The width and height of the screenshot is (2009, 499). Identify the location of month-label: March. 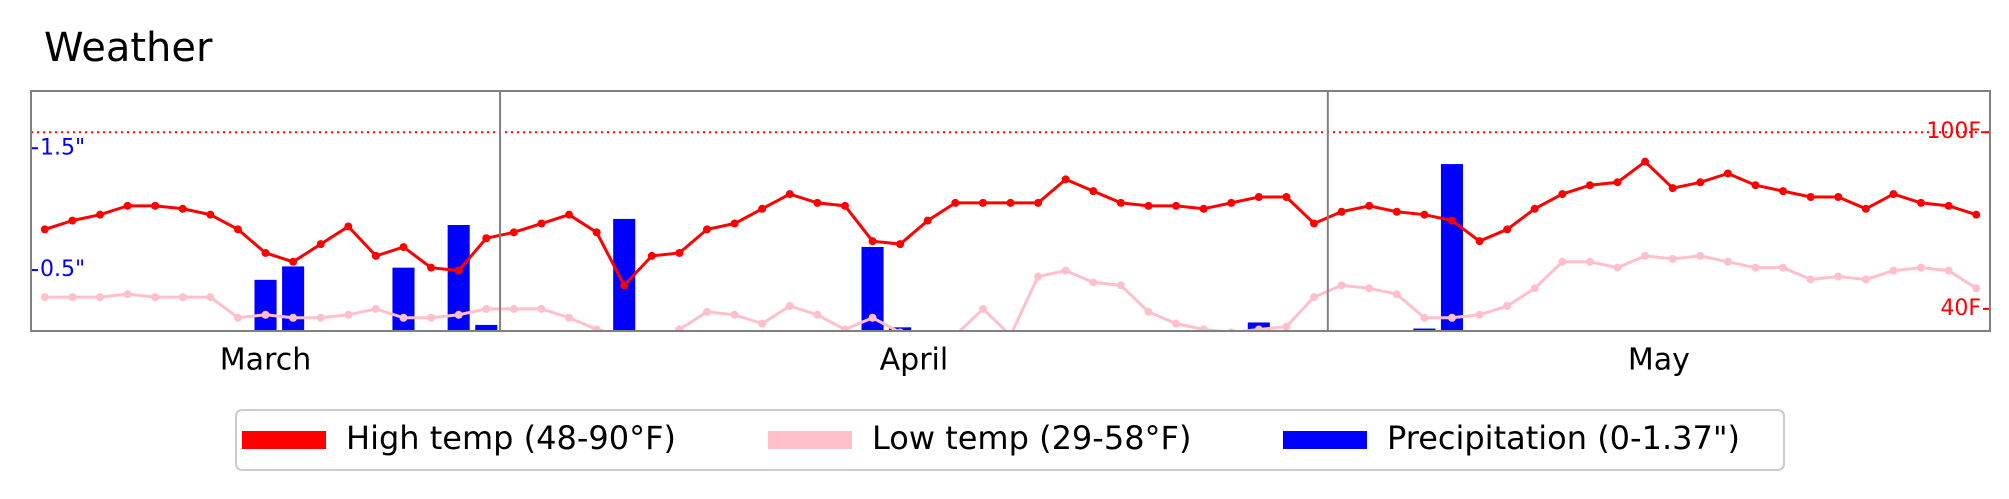
(265, 360).